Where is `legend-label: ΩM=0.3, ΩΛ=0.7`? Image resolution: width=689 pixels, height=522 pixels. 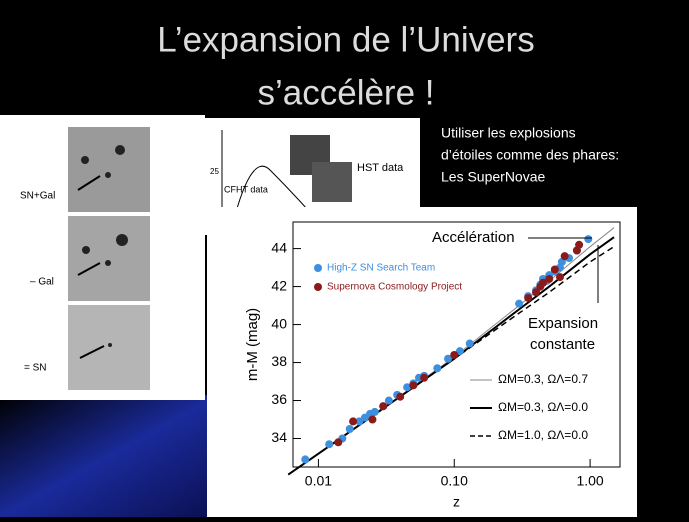
legend-label: ΩM=0.3, ΩΛ=0.7 is located at coordinates (543, 379).